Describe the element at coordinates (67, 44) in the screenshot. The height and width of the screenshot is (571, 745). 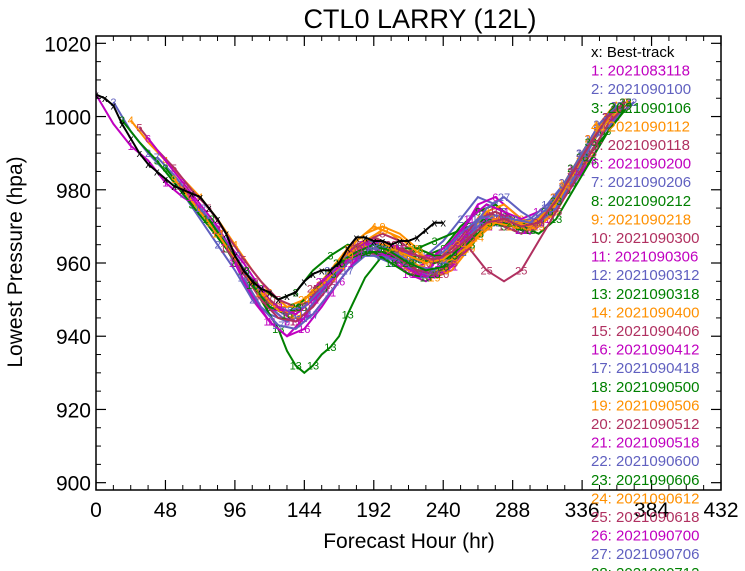
I see `y-tick-label: 1020` at that location.